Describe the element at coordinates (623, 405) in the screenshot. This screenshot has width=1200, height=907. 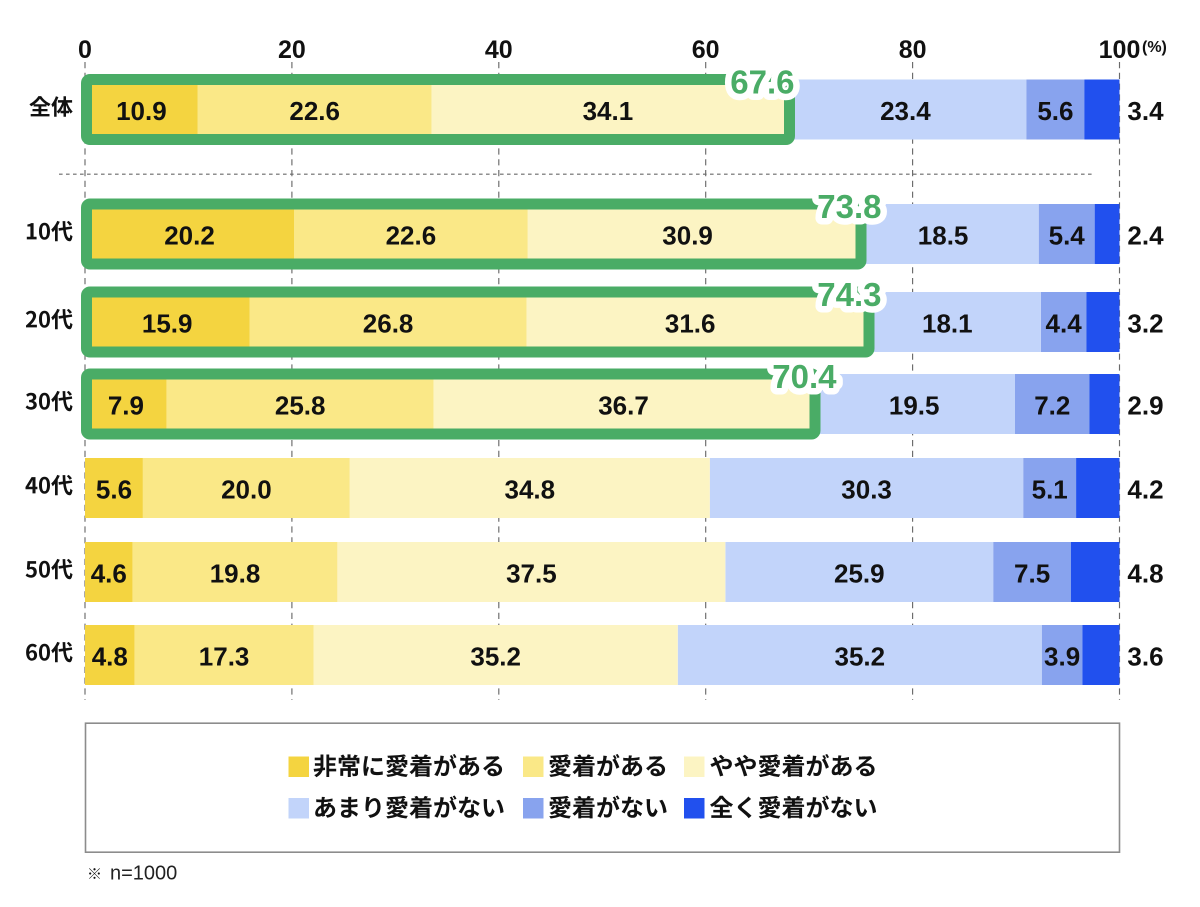
I see `svg-text: 36.7` at that location.